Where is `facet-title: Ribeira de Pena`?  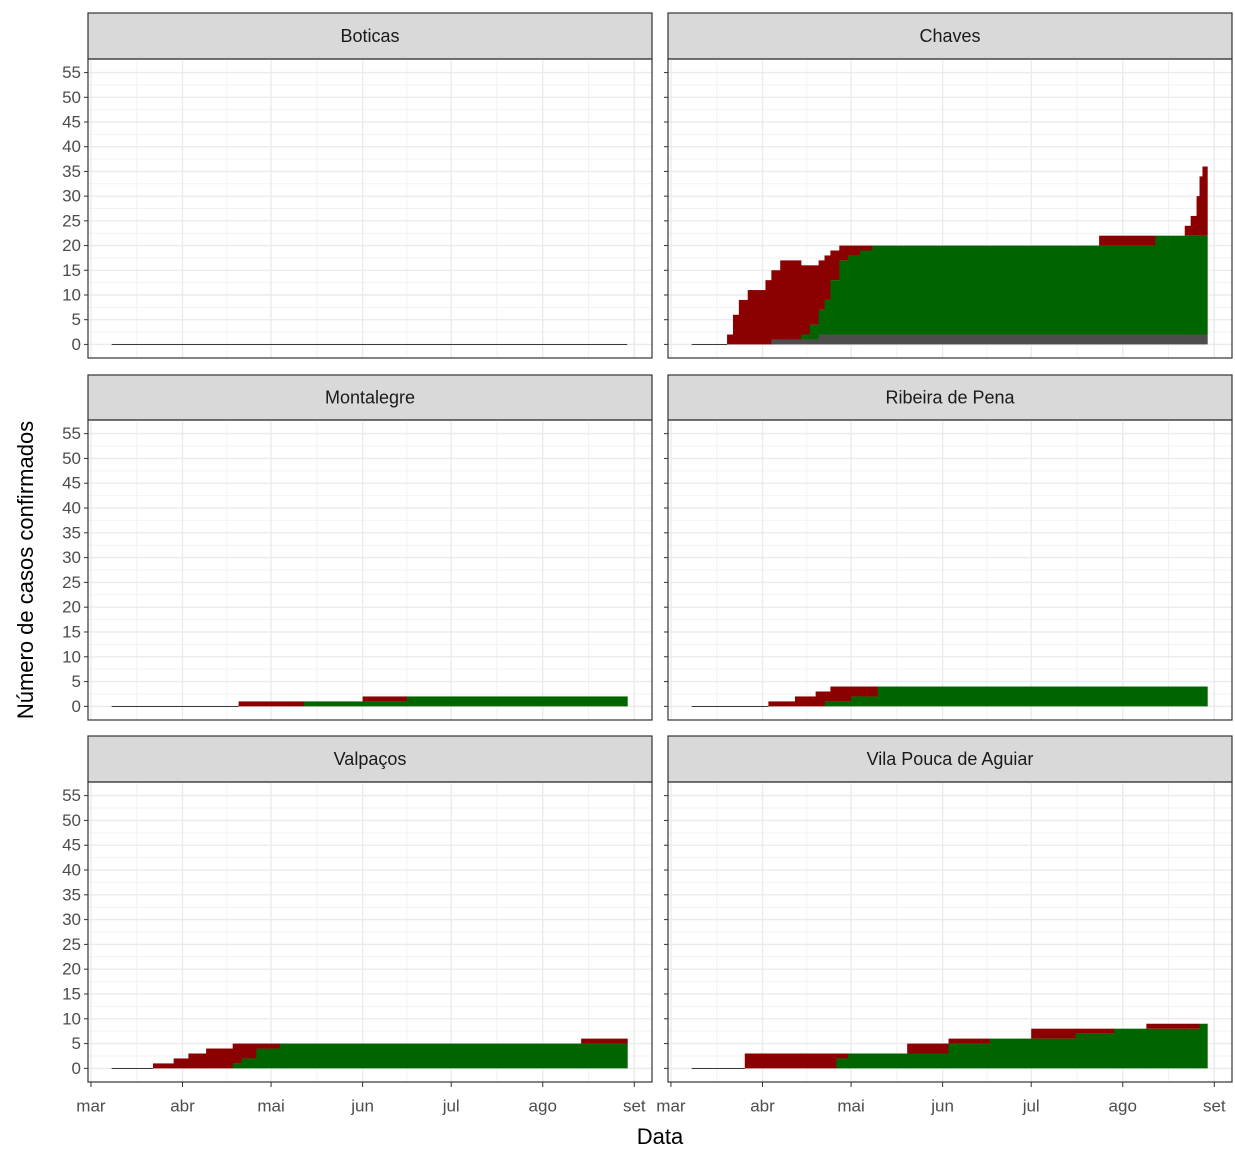
facet-title: Ribeira de Pena is located at coordinates (950, 397).